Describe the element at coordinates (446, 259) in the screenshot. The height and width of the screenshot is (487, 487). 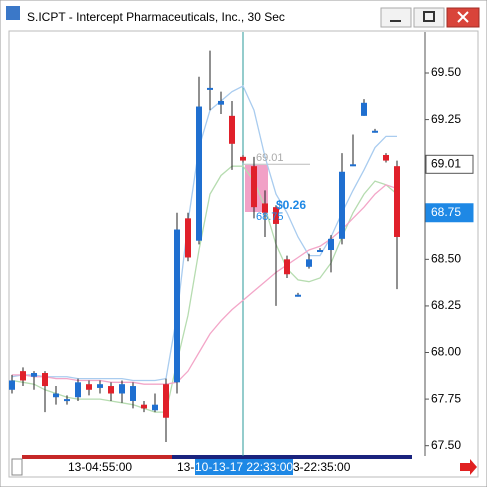
I see `y-tick-label: 68.50` at that location.